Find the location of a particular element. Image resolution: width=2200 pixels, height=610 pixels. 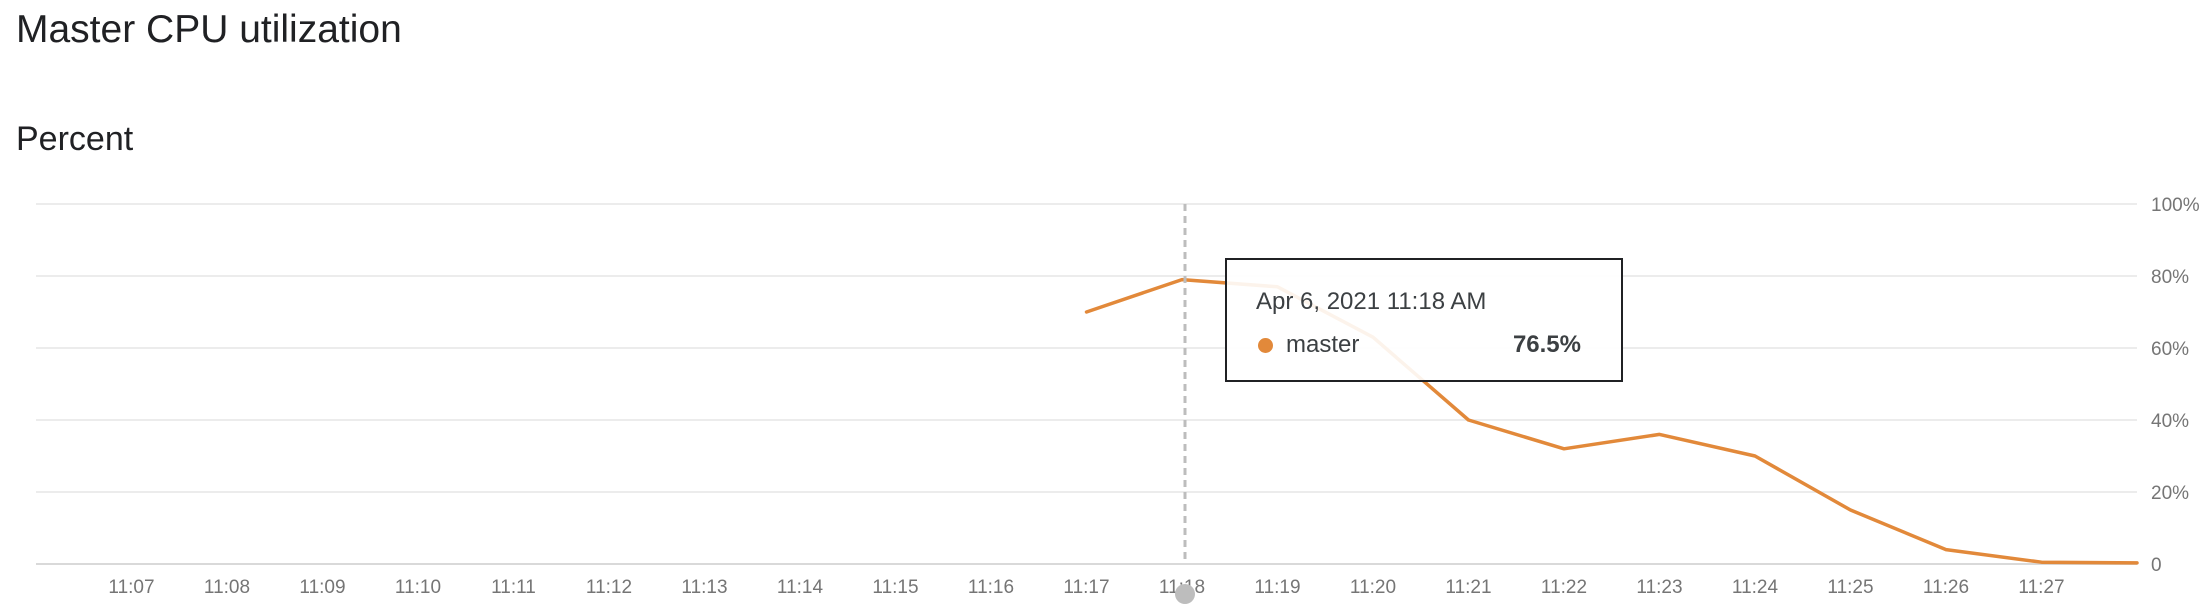

y-tick-label: 40% is located at coordinates (2170, 421).